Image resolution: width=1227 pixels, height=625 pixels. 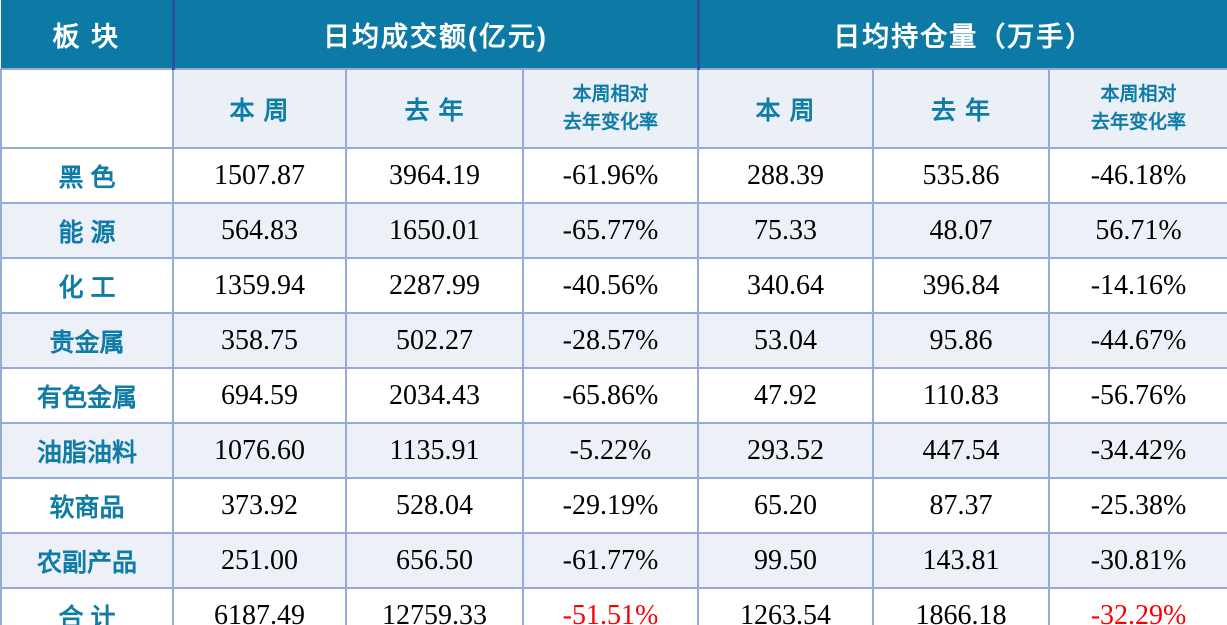 I want to click on value-cell: 502.27, so click(x=434, y=340).